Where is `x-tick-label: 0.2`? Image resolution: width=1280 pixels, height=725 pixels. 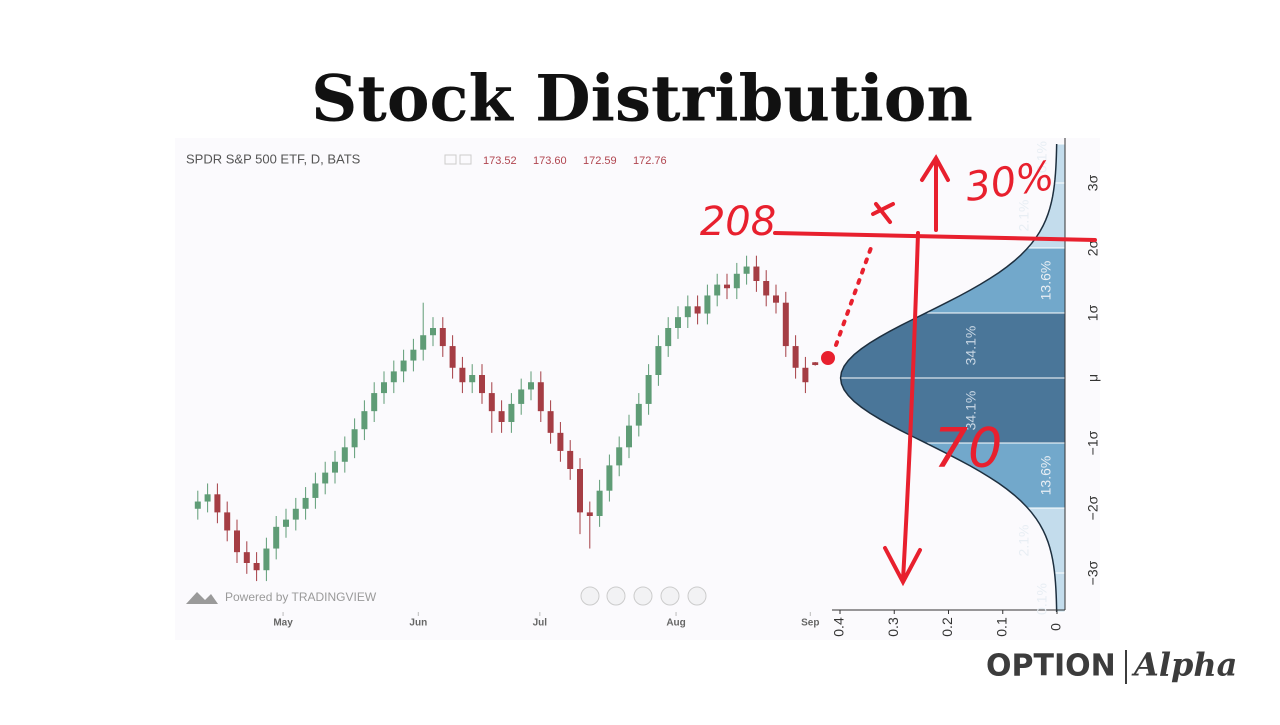
x-tick-label: 0.2 is located at coordinates (947, 627).